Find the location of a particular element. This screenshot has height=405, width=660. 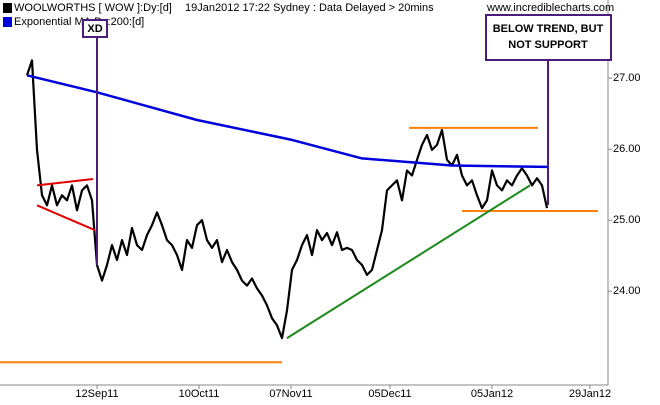

x-tick-label: 05Jan12 is located at coordinates (492, 394).